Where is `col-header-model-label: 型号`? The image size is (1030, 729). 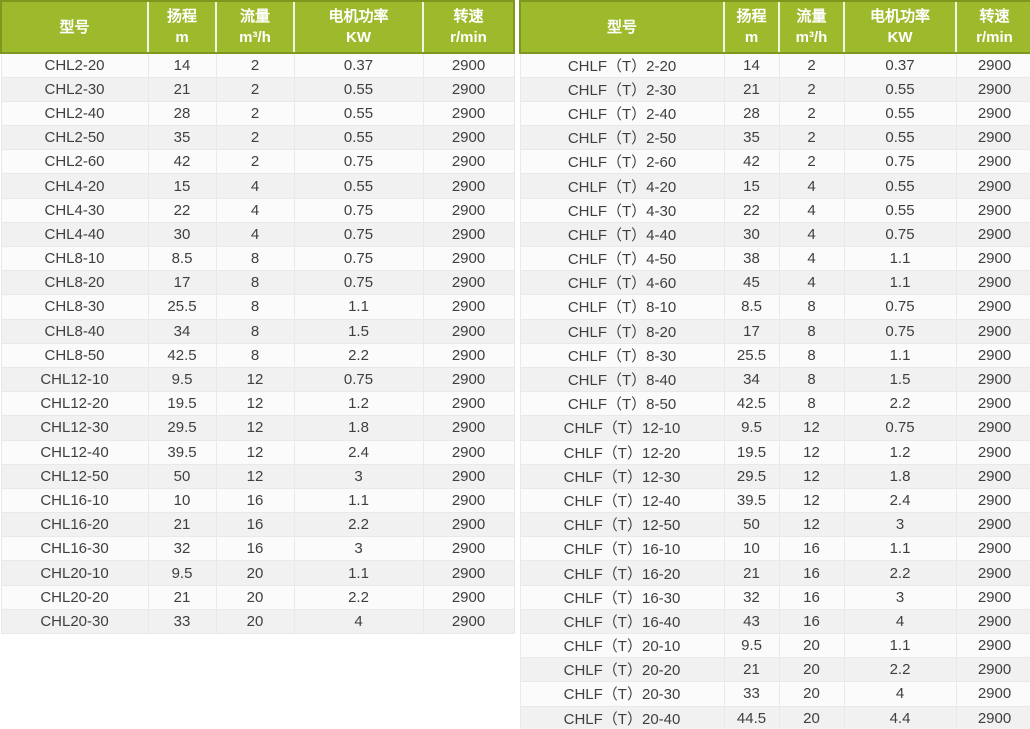
col-header-model-label: 型号 is located at coordinates (621, 27).